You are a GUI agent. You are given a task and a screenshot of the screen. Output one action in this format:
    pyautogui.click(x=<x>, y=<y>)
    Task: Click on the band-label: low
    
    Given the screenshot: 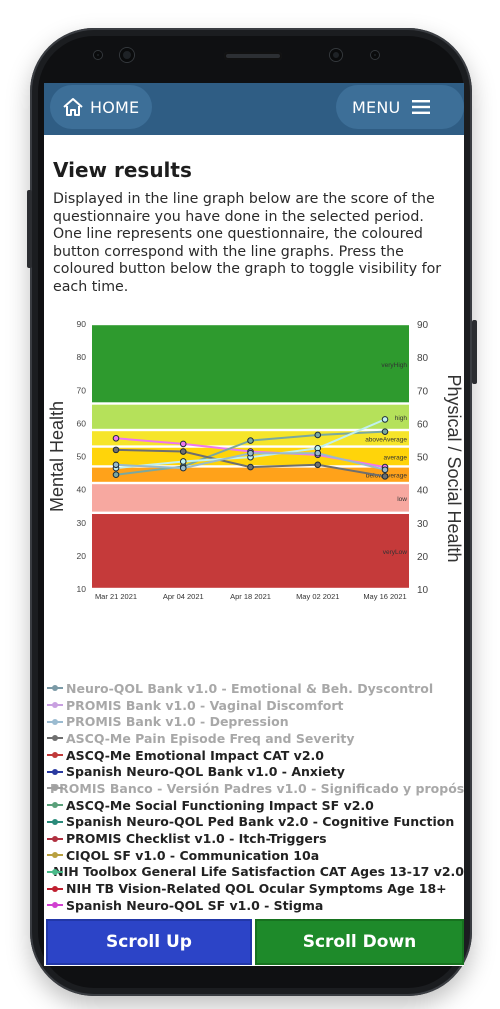 What is the action you would take?
    pyautogui.click(x=402, y=499)
    